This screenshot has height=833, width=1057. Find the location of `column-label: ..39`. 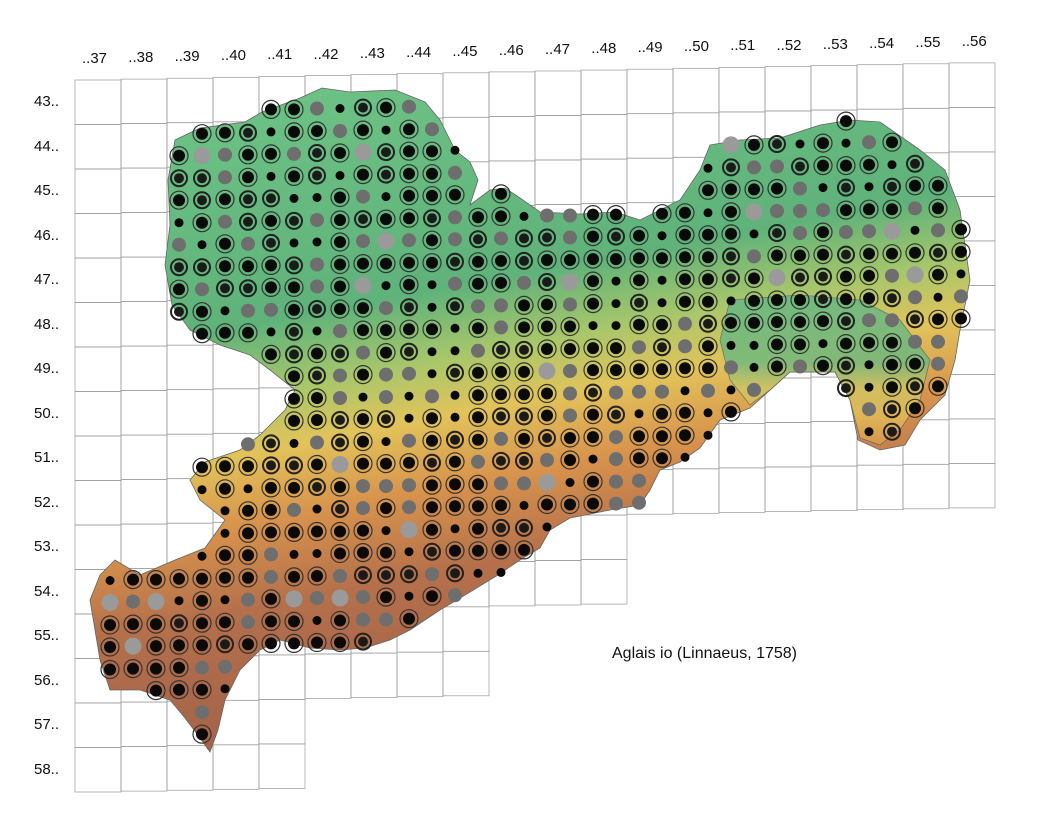

column-label: ..39 is located at coordinates (187, 57).